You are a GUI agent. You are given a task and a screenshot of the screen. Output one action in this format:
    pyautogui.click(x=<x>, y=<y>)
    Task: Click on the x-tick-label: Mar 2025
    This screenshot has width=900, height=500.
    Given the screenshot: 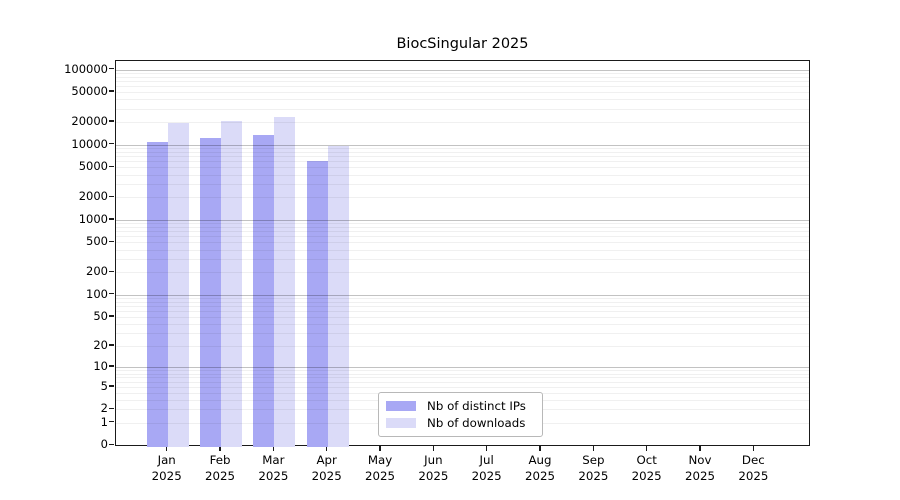 What is the action you would take?
    pyautogui.click(x=273, y=468)
    